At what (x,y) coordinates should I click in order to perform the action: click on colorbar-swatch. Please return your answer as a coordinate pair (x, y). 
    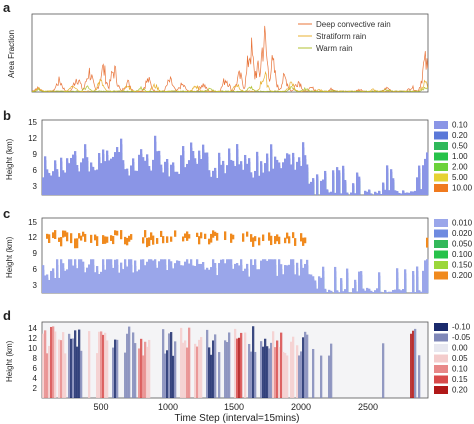
    Looking at the image, I should click on (441, 275).